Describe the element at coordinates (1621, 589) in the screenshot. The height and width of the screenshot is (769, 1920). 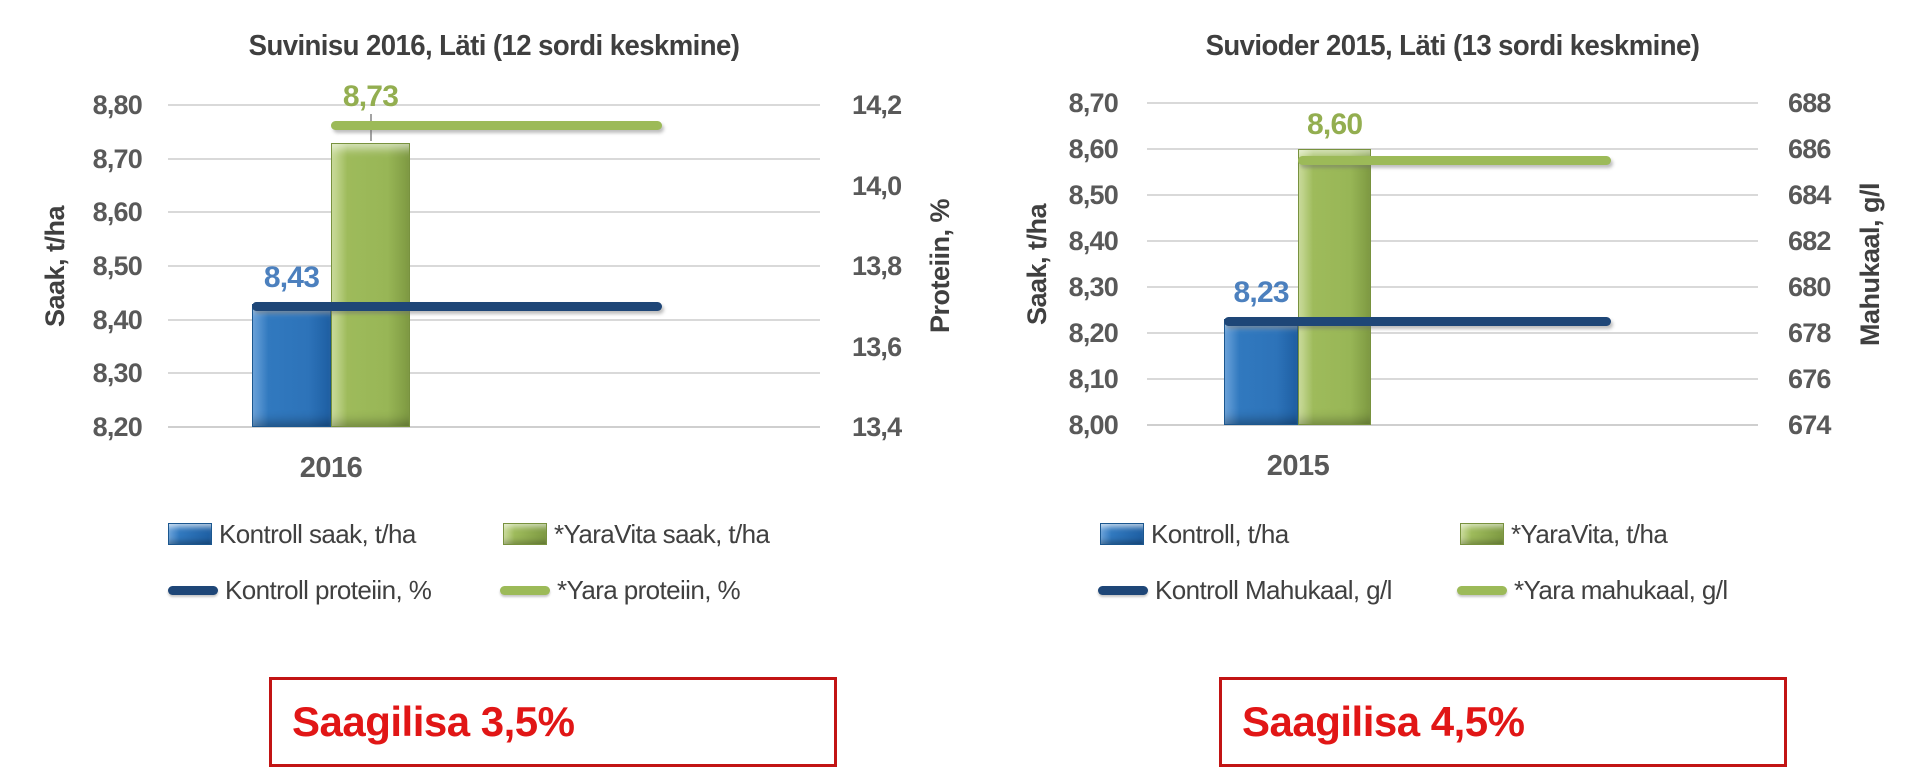
I see `legend-label: *Yara mahukaal, g/l` at that location.